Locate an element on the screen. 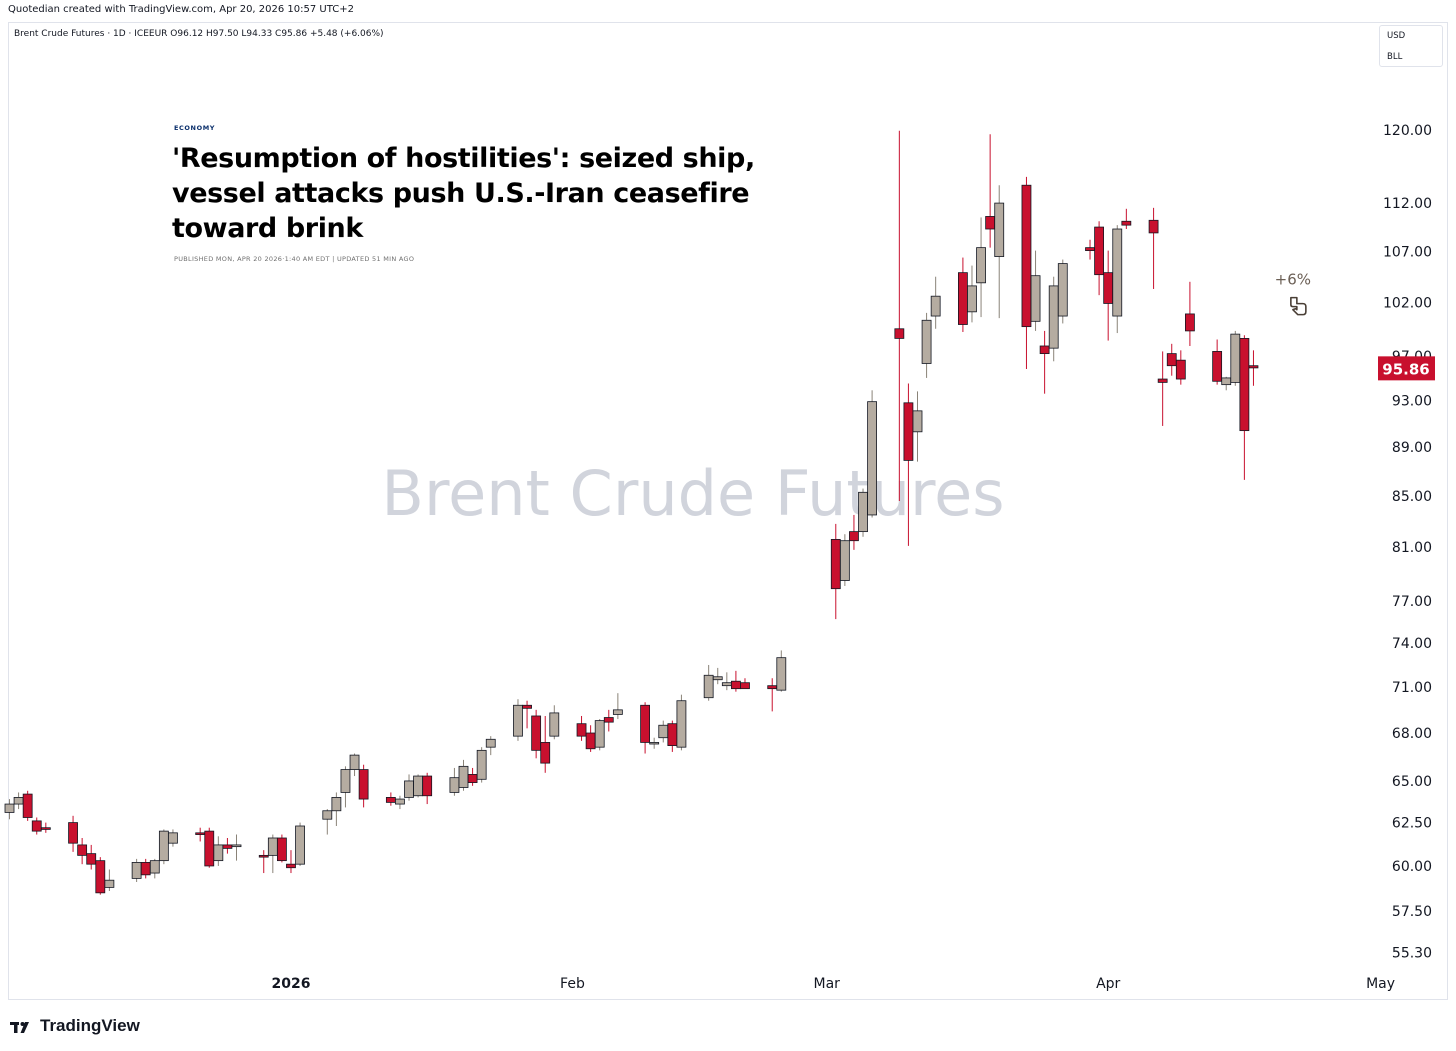 The height and width of the screenshot is (1051, 1456). tradingview-logo: TradingView is located at coordinates (75, 1026).